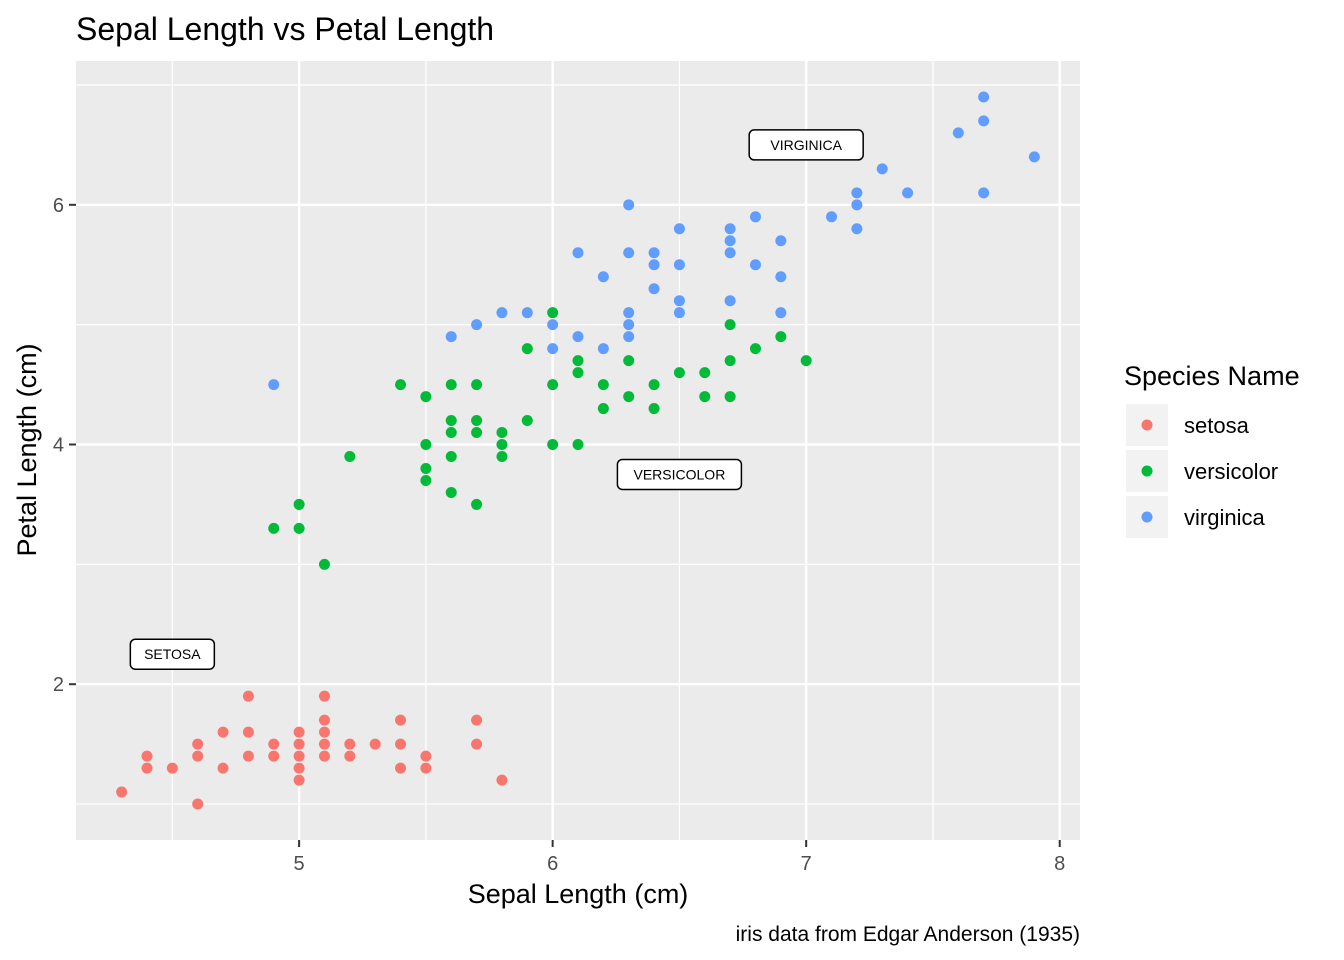 This screenshot has height=960, width=1344. I want to click on y-axis-ticks: 2 4 6, so click(64, 445).